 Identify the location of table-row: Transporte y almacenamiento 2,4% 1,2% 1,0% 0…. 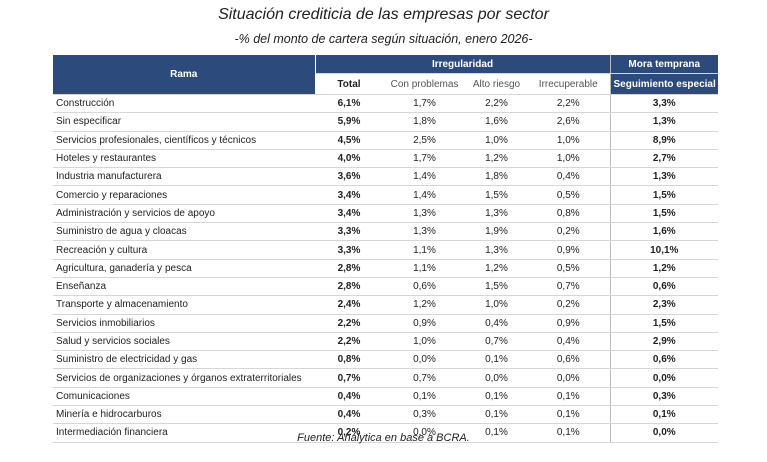
(386, 305).